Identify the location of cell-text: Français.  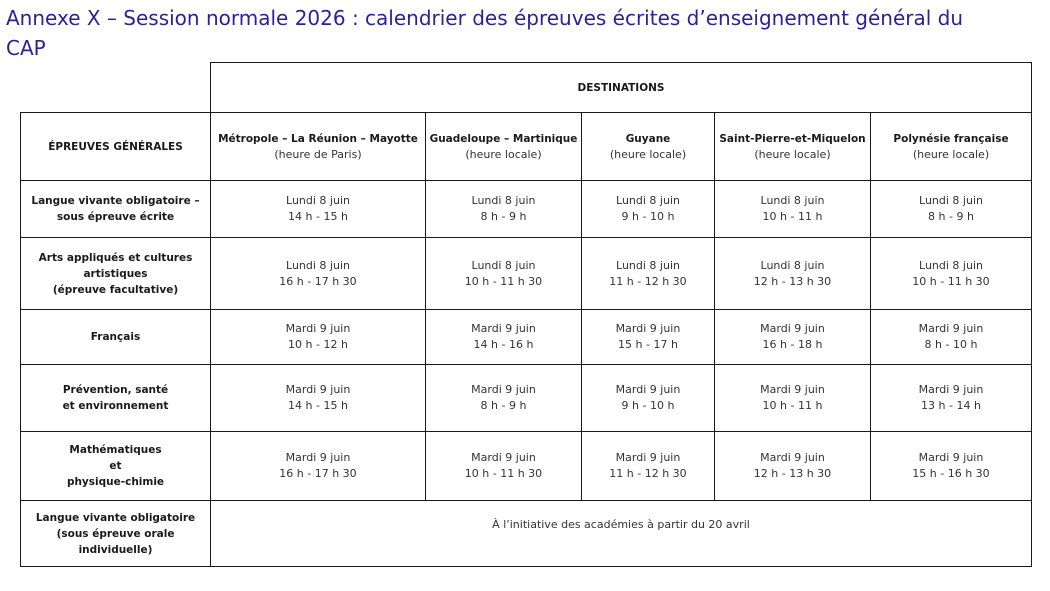
(115, 337).